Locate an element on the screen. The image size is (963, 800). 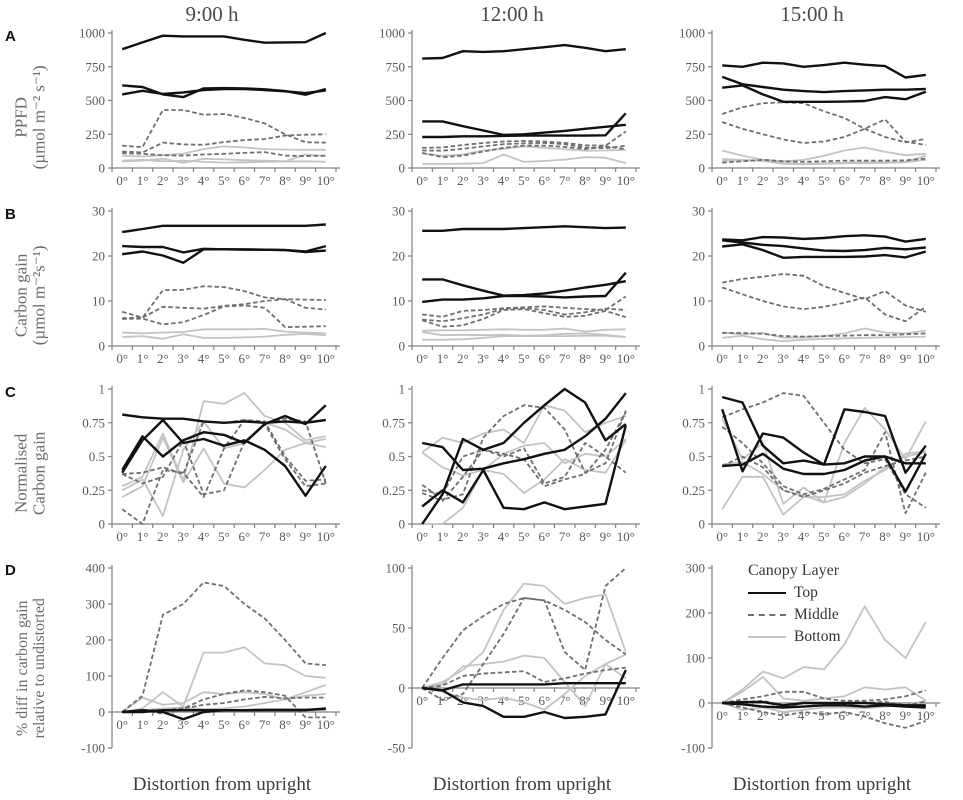
legend-label-bottom: Bottom is located at coordinates (817, 636).